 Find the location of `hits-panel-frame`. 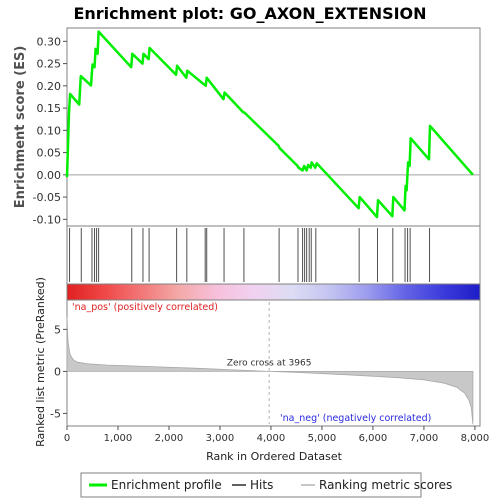

hits-panel-frame is located at coordinates (273, 255).